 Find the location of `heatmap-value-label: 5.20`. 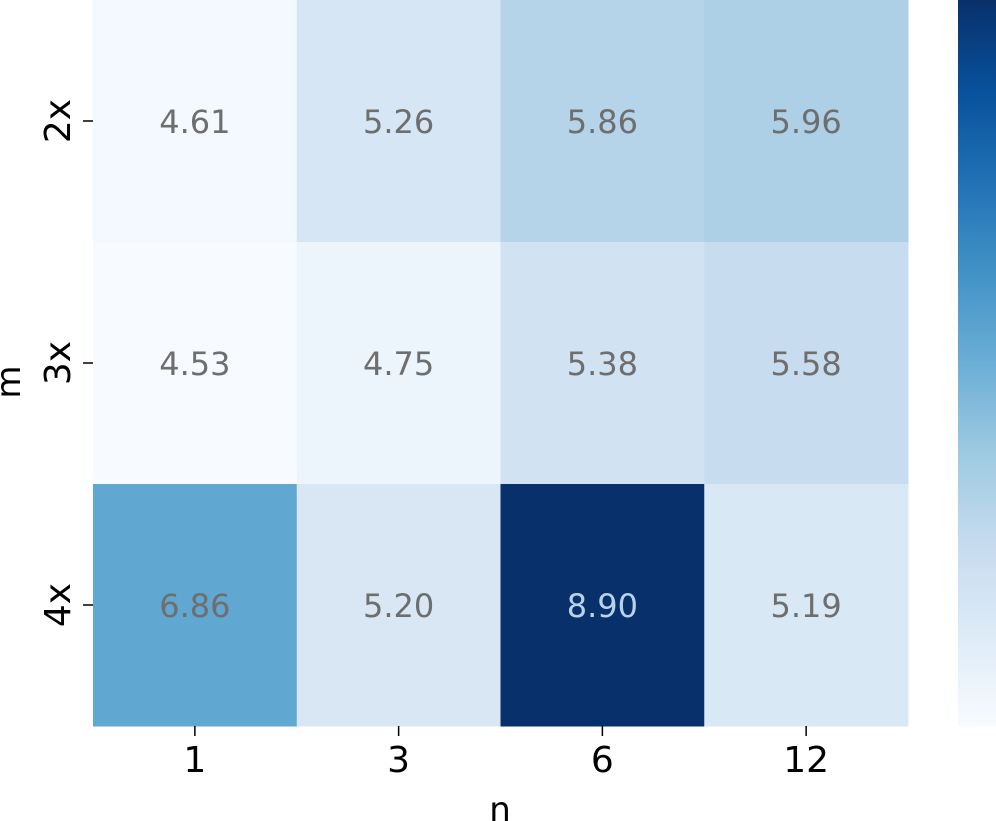

heatmap-value-label: 5.20 is located at coordinates (398, 606).